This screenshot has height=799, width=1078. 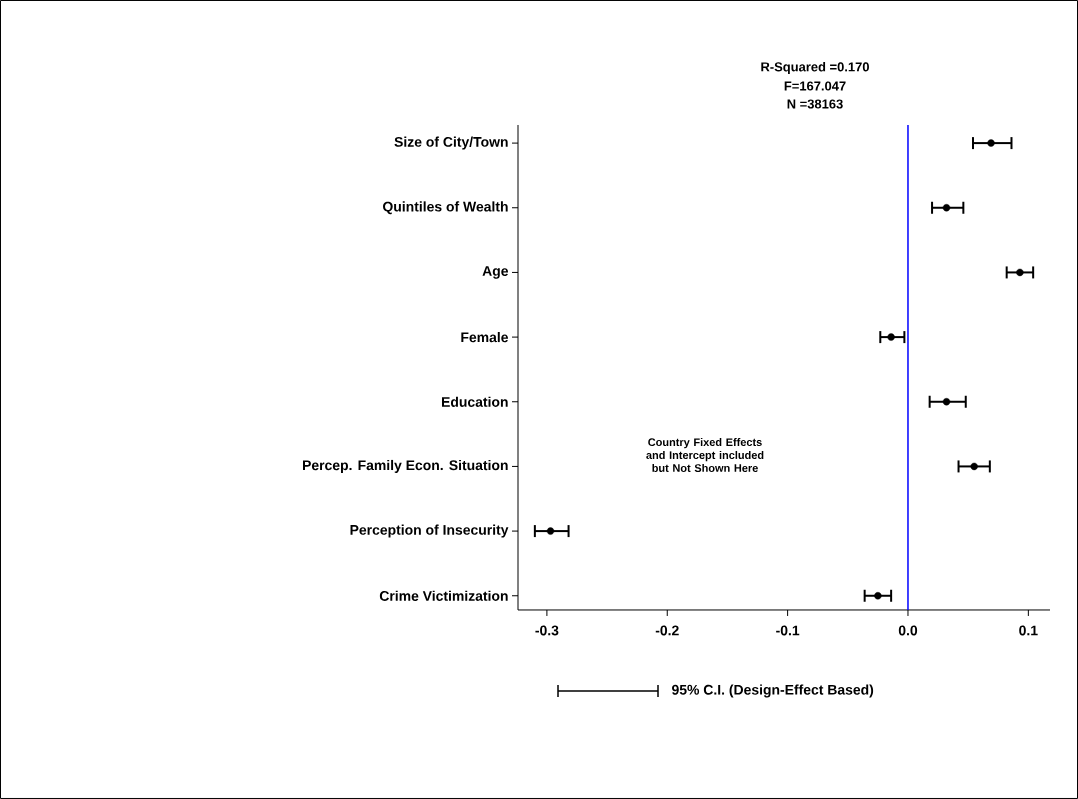 I want to click on x-tick-label: 0.1, so click(x=1028, y=630).